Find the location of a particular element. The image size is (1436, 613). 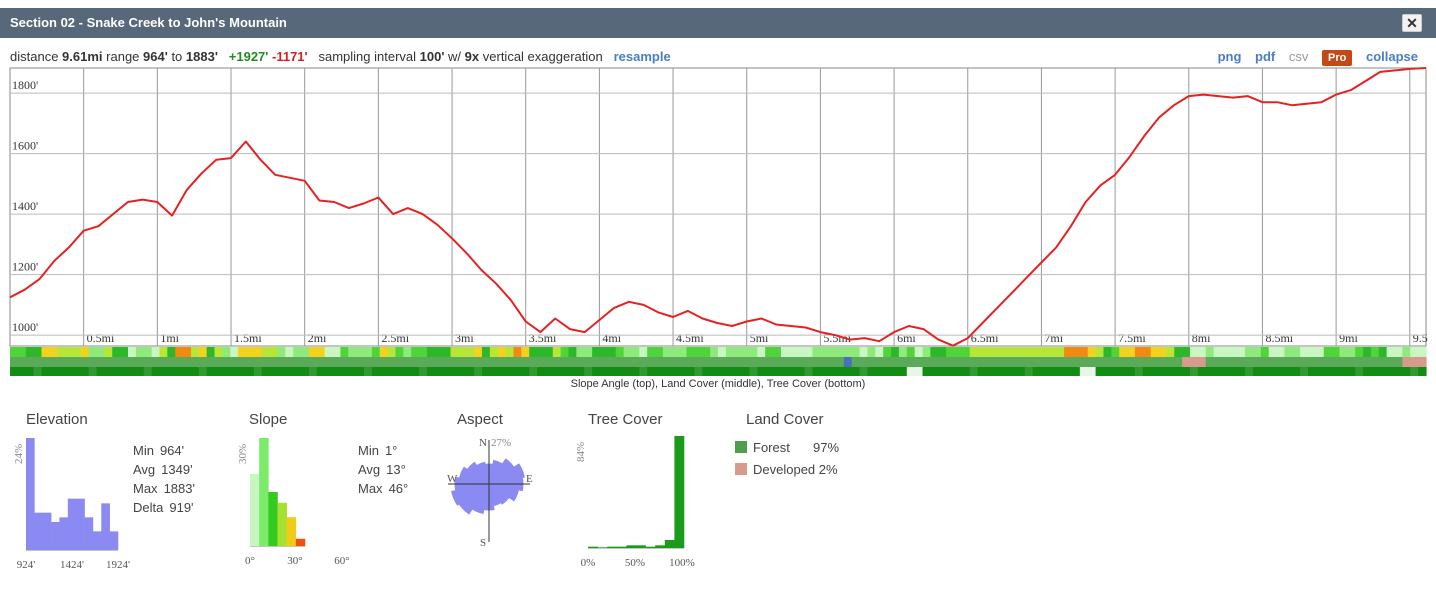

x-tick-label: 9mi is located at coordinates (1348, 338).